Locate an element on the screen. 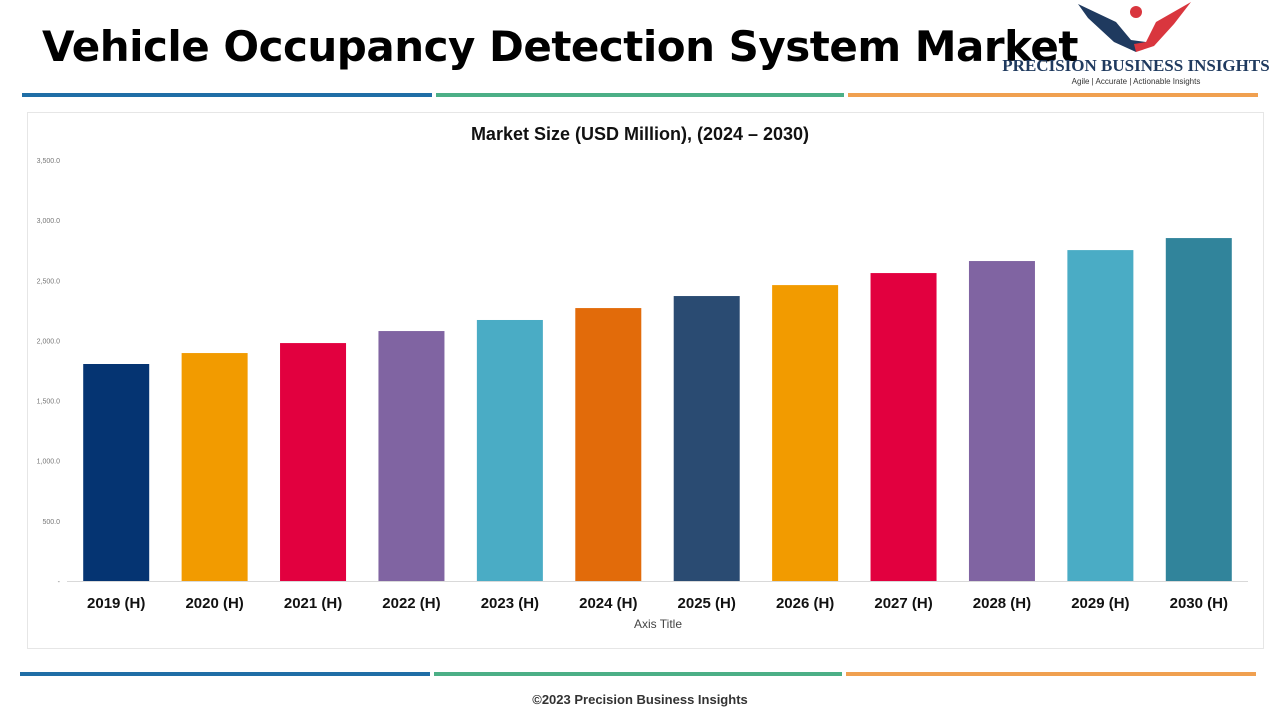 Image resolution: width=1280 pixels, height=720 pixels. bar-2027 is located at coordinates (903, 427).